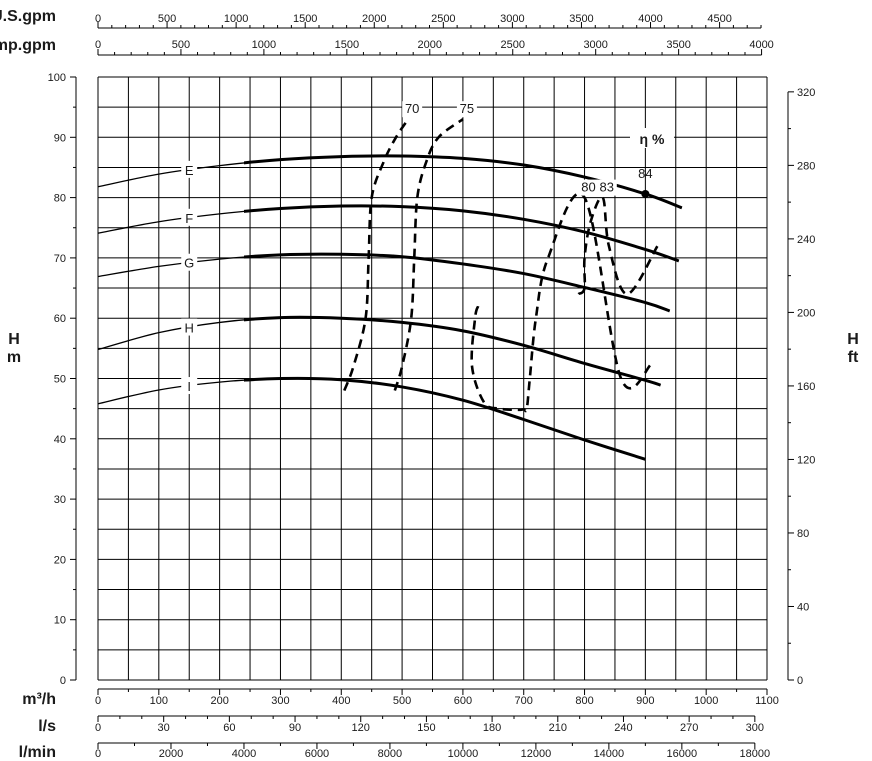  Describe the element at coordinates (623, 728) in the screenshot. I see `ls-tick-label: 240` at that location.